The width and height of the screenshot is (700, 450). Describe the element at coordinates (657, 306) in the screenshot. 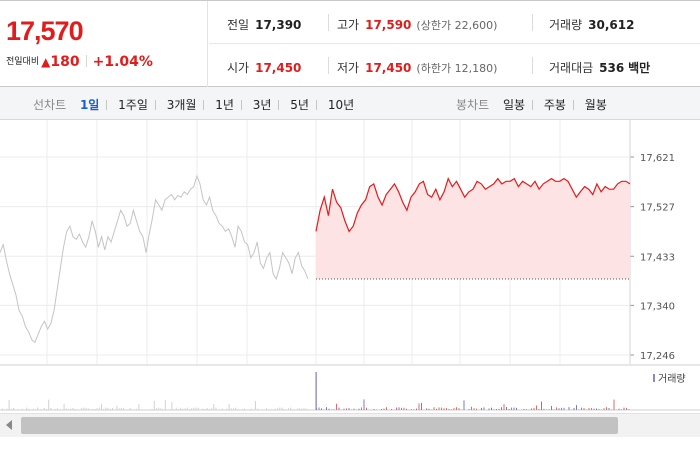

I see `y-tick-label: 17,340` at that location.